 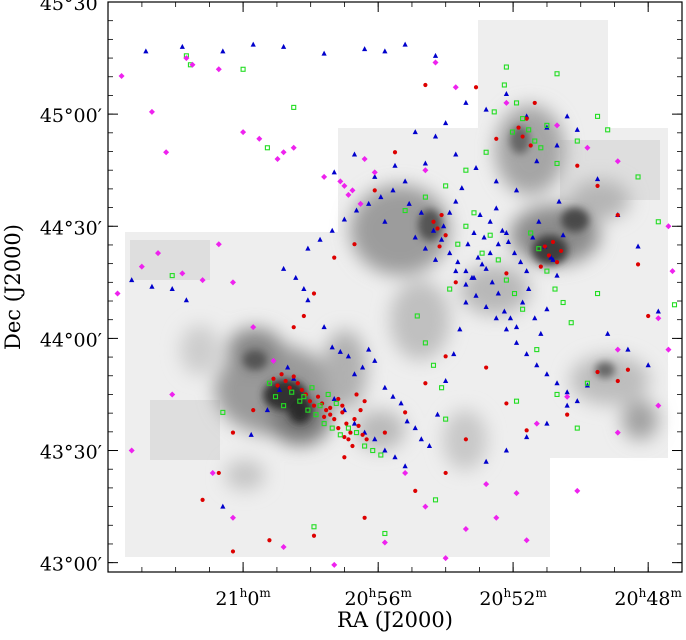 What do you see at coordinates (513, 598) in the screenshot?
I see `x-tick-label: 20h52m` at bounding box center [513, 598].